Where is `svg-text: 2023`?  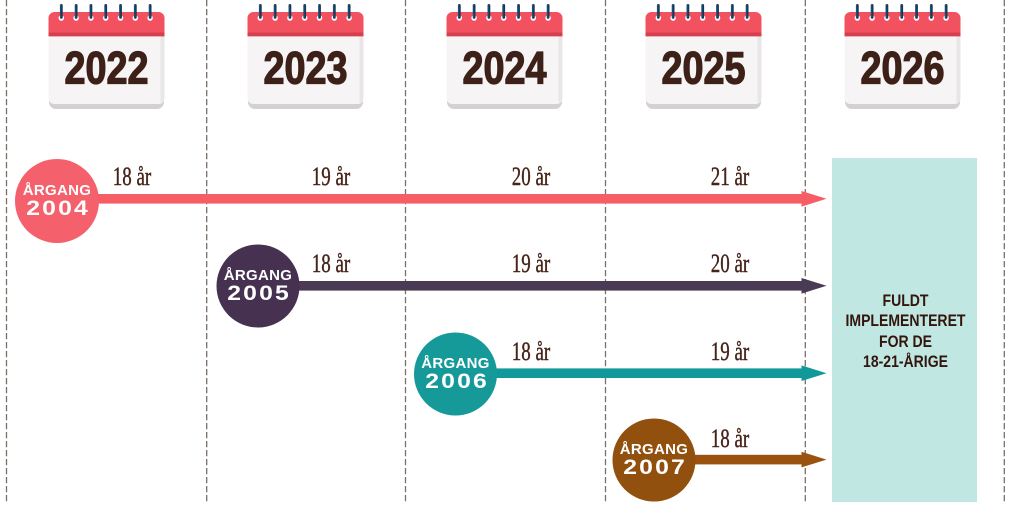 svg-text: 2023 is located at coordinates (306, 67).